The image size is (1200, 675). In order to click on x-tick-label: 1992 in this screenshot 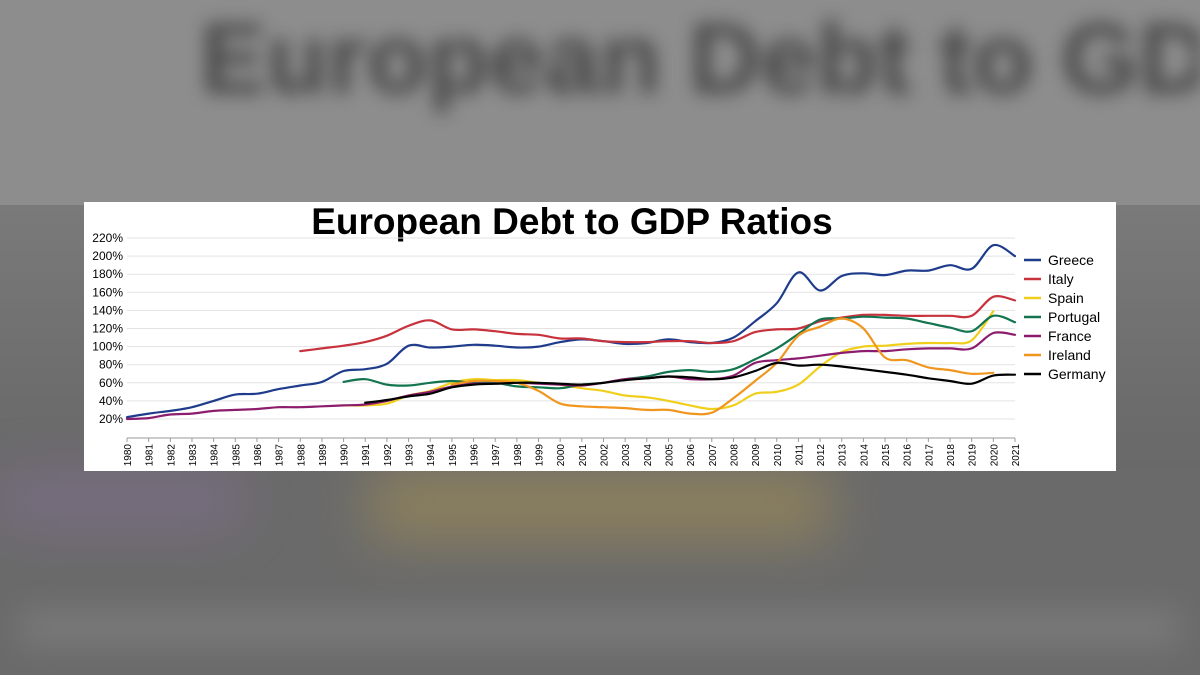, I will do `click(388, 455)`.